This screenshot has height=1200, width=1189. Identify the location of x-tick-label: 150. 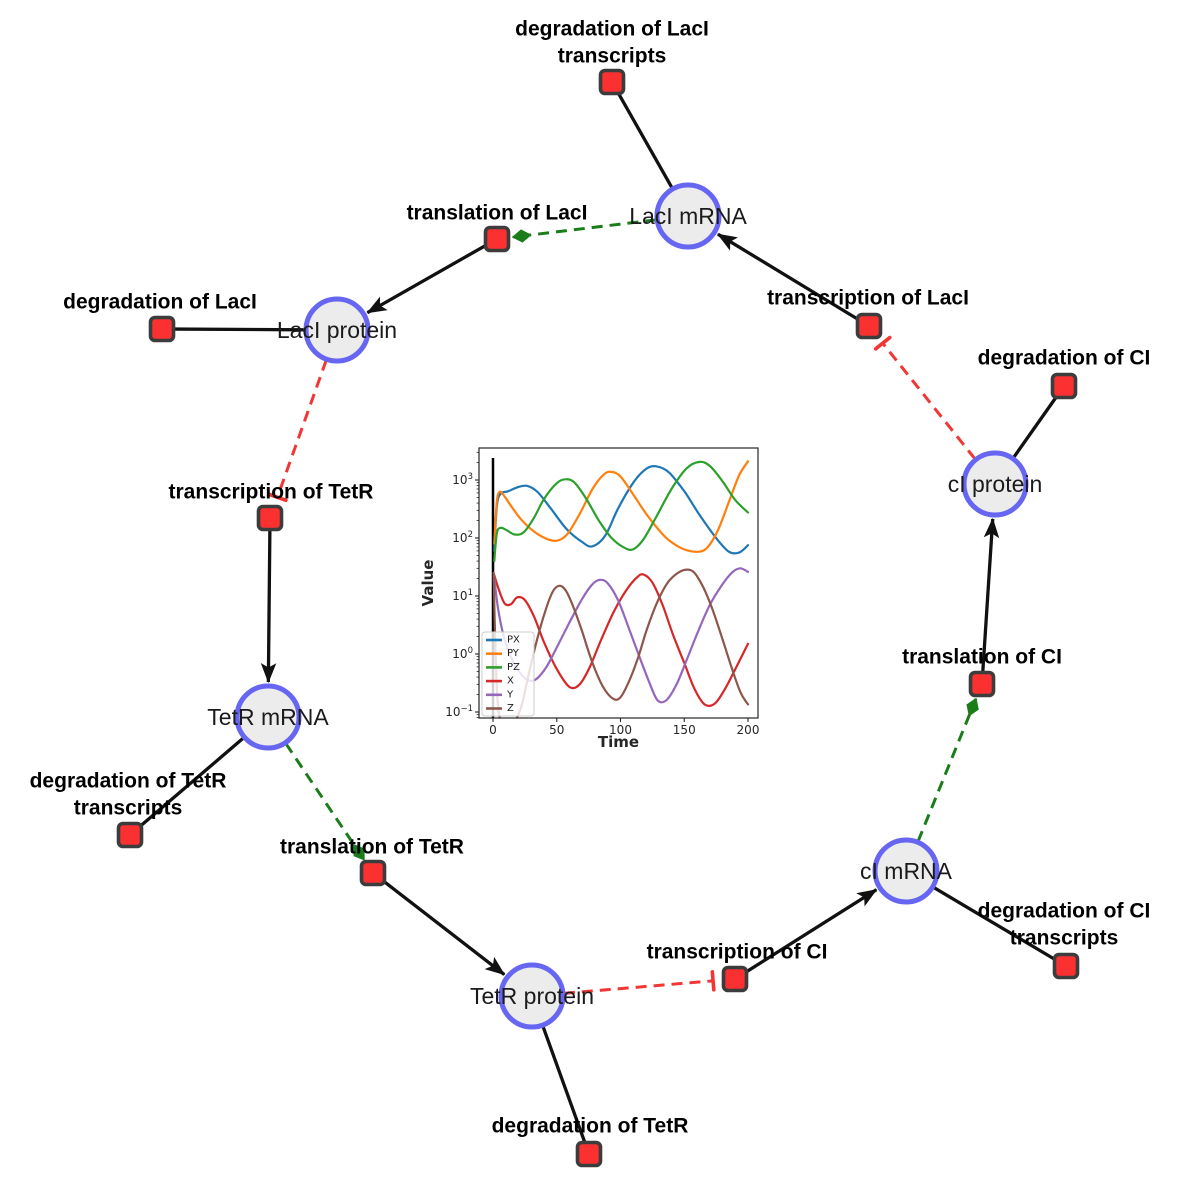
(684, 730).